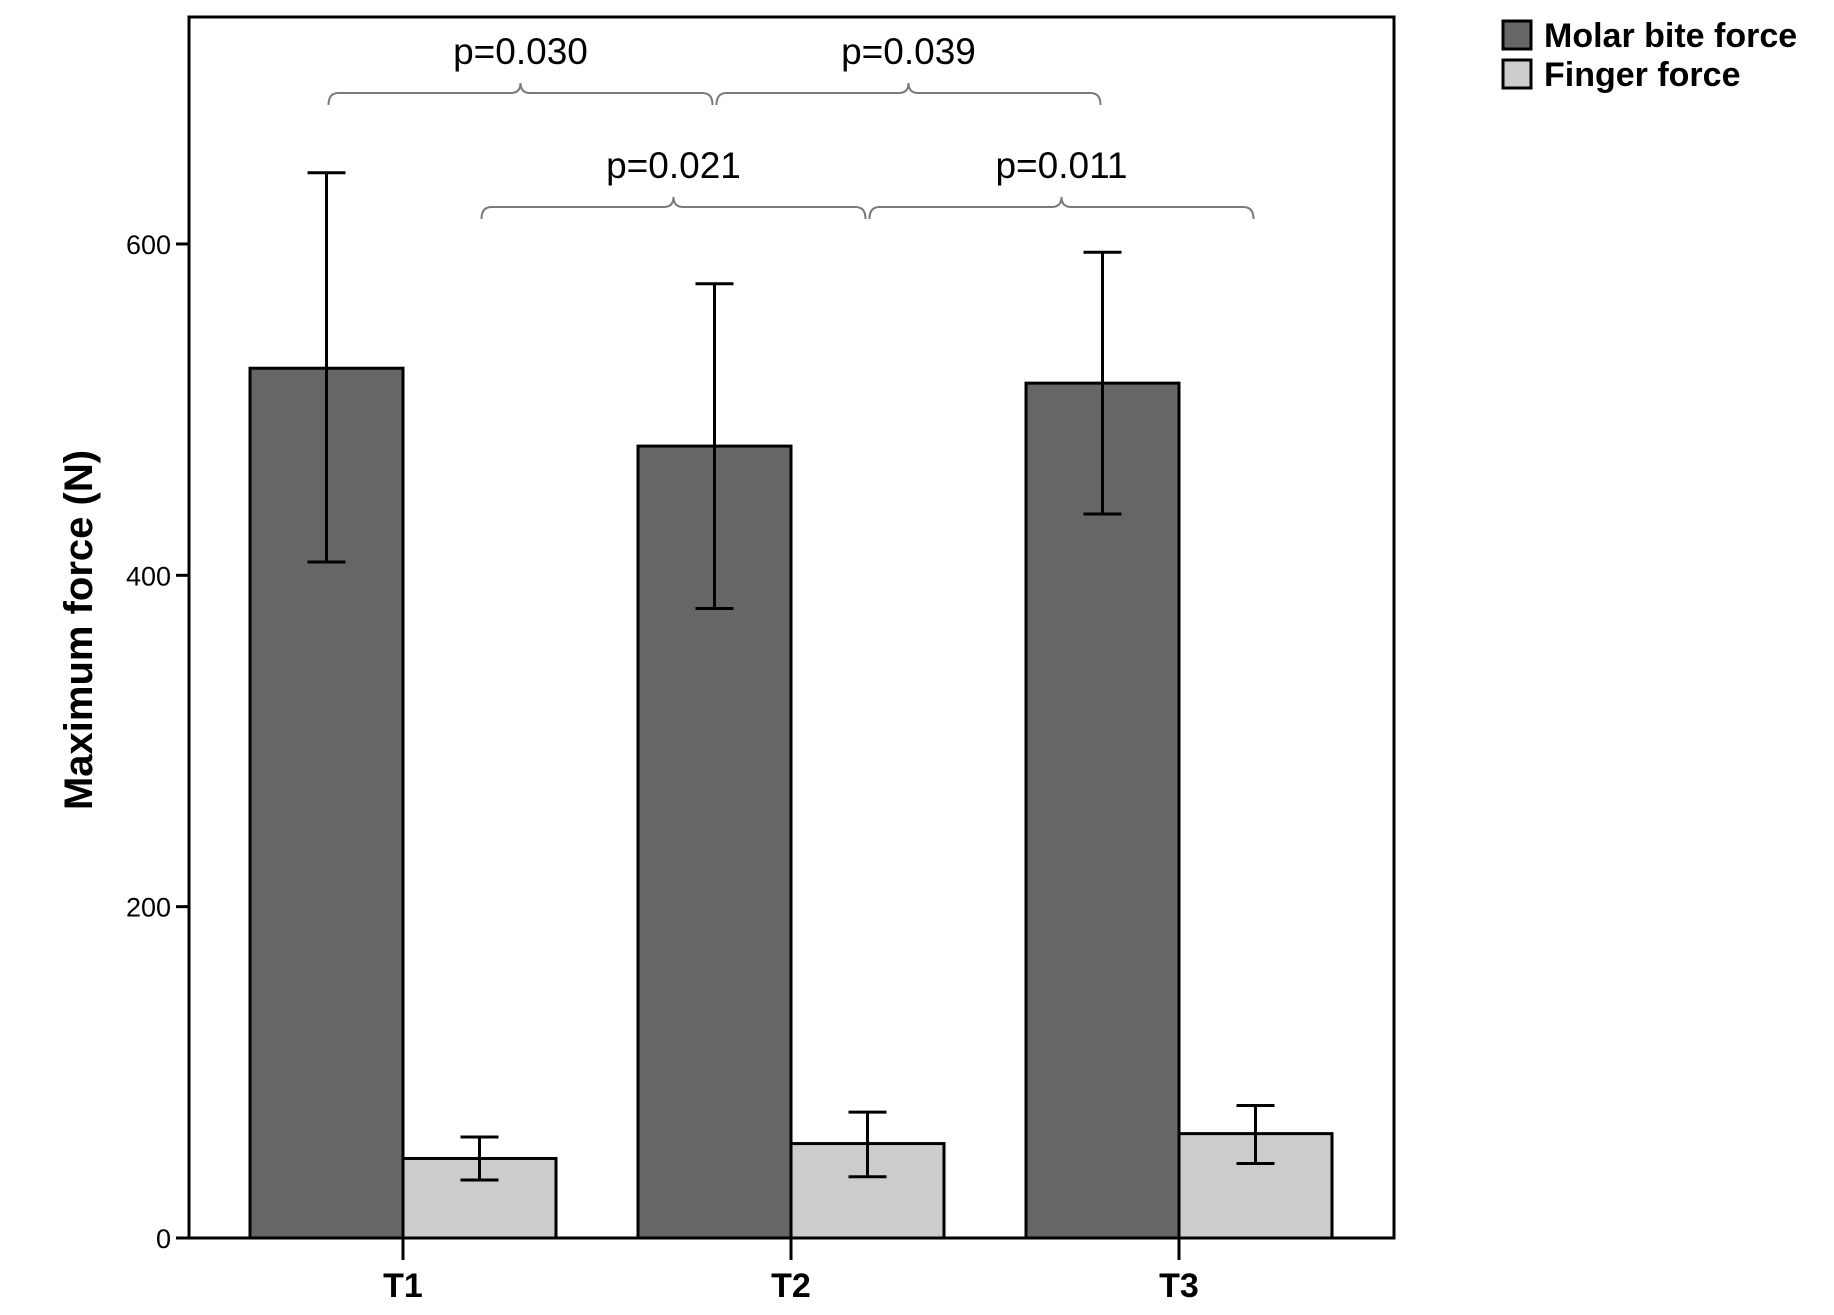  I want to click on p-value-label: p=0.030, so click(520, 51).